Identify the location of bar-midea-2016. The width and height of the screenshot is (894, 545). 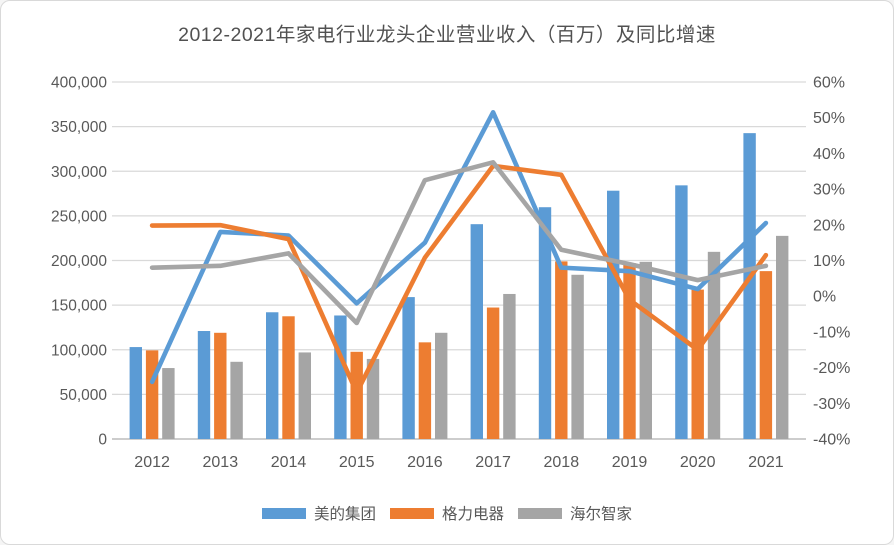
(408, 368).